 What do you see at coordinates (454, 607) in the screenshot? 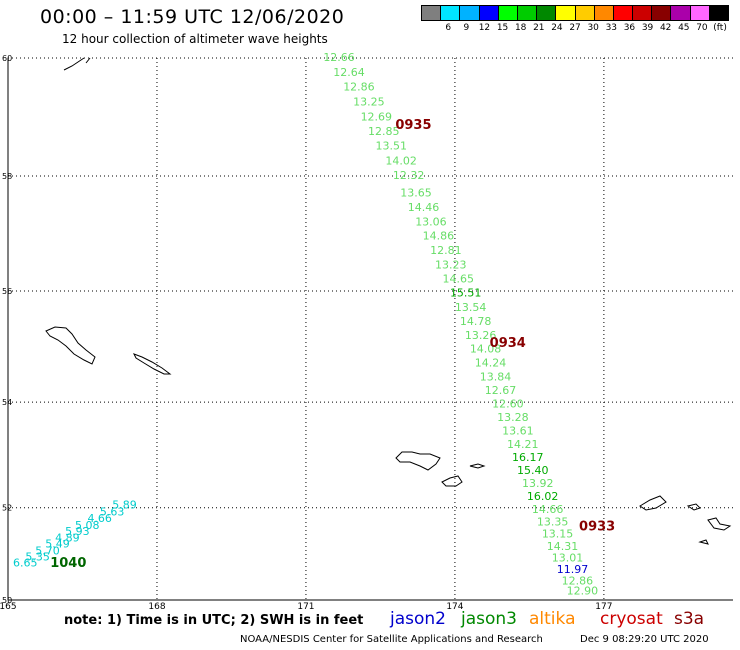
I see `lon-tick-label: 174` at bounding box center [454, 607].